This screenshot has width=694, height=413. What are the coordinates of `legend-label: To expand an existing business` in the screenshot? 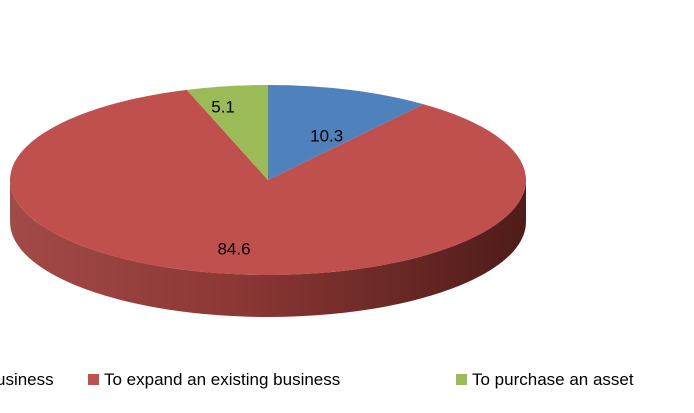 It's located at (222, 379).